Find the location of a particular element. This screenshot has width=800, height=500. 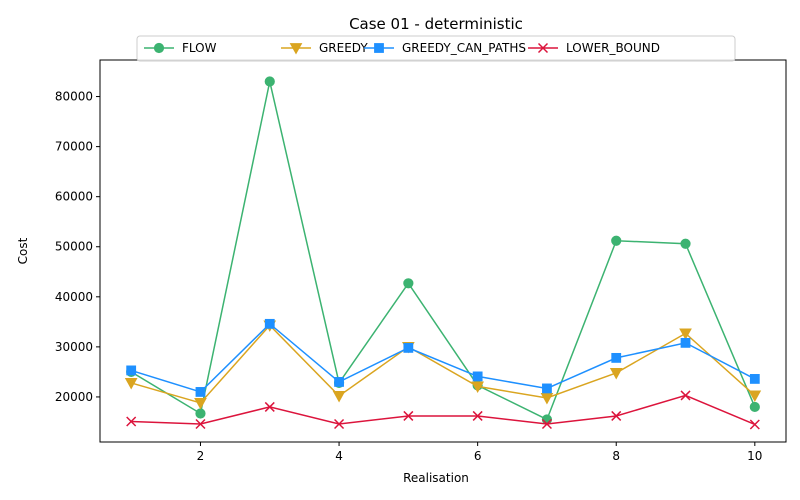

legend-marker-greedy-can-paths is located at coordinates (379, 48).